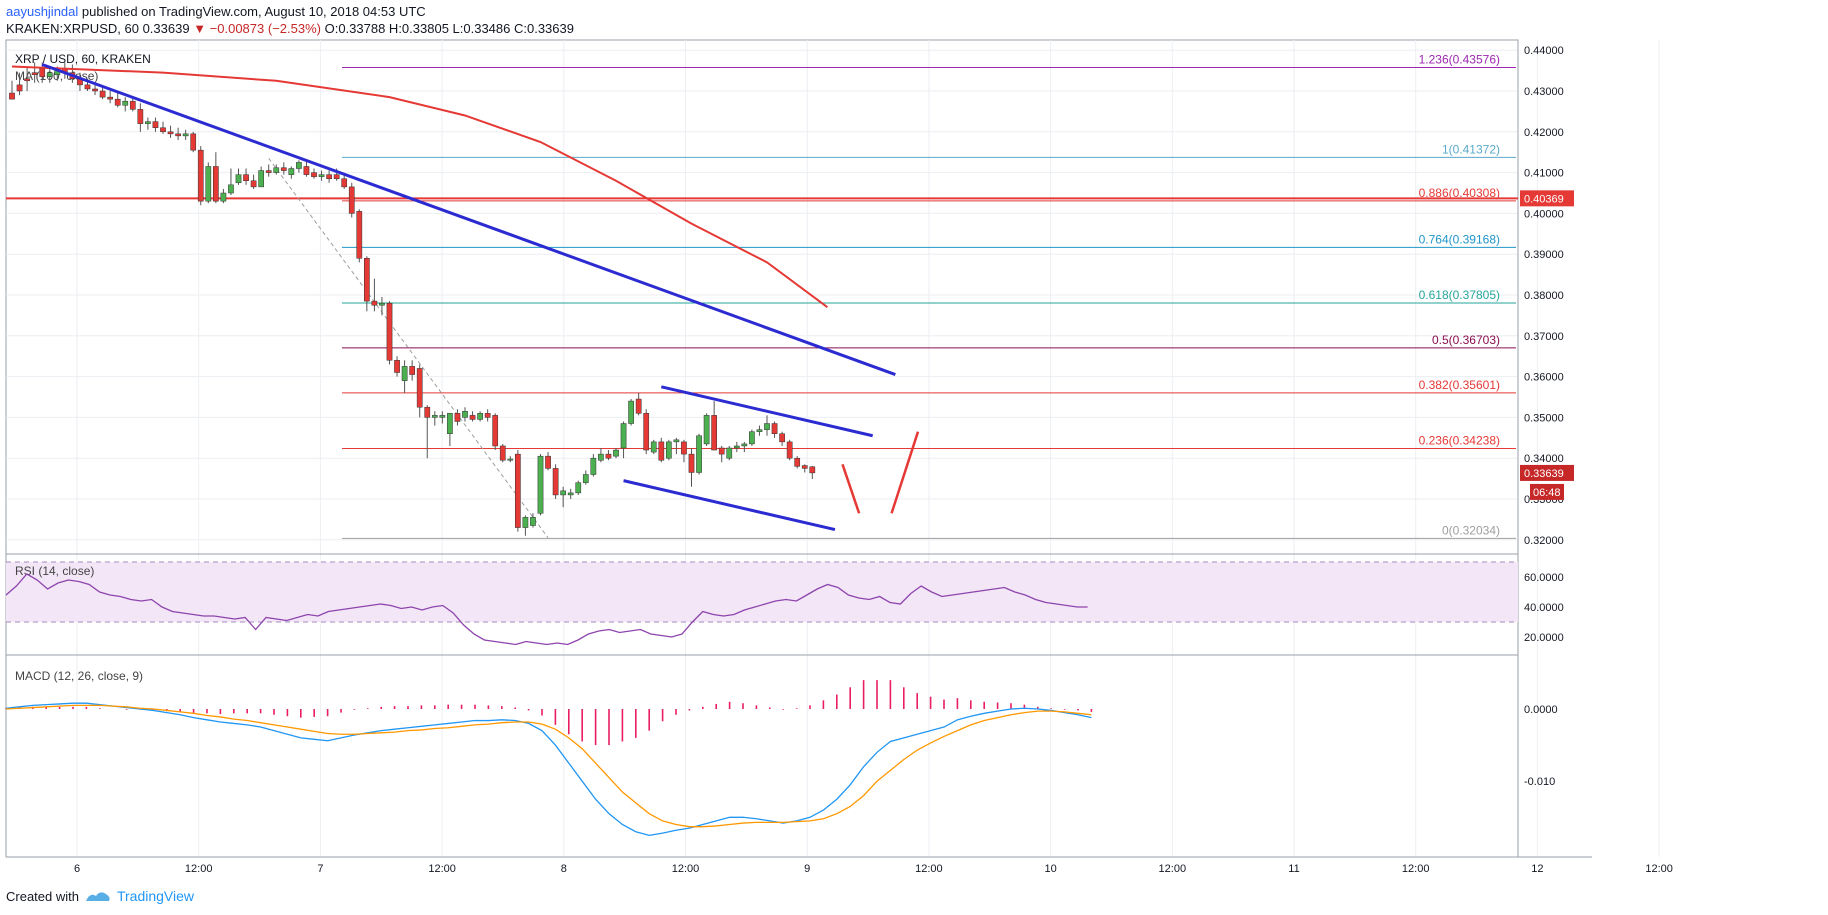  I want to click on macd-tick-label: 0.0000, so click(1541, 710).